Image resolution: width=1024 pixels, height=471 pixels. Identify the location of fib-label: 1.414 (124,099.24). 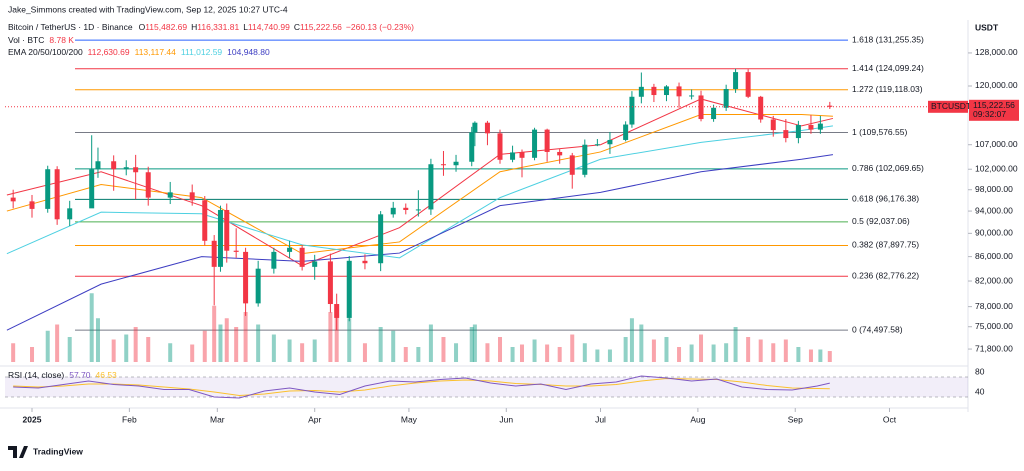
(888, 68).